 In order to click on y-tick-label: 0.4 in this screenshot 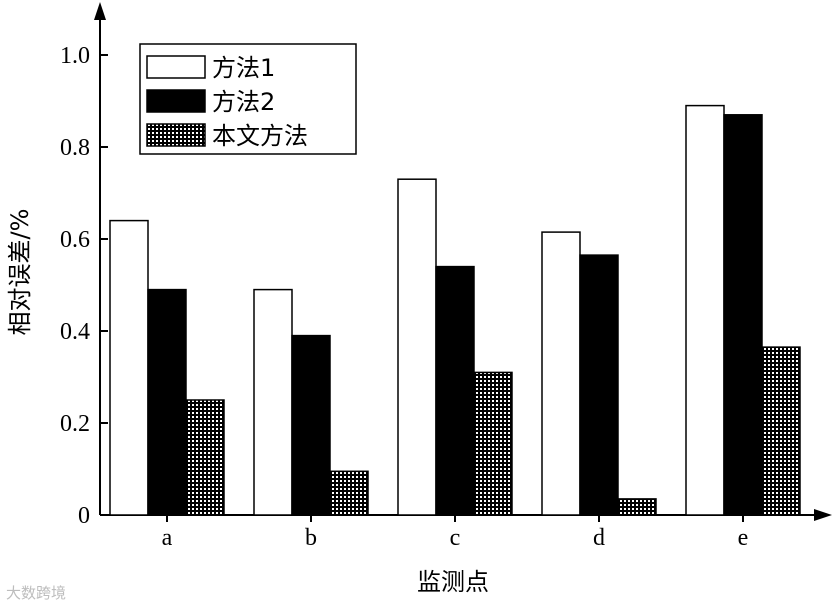, I will do `click(75, 332)`.